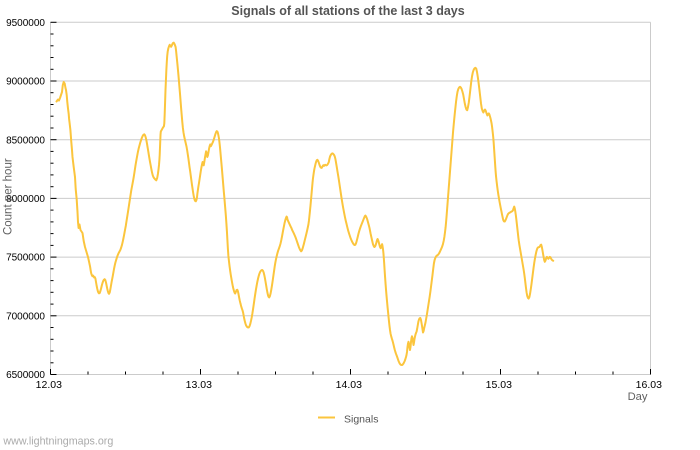  Describe the element at coordinates (25, 258) in the screenshot. I see `svg-text: 7500000` at that location.